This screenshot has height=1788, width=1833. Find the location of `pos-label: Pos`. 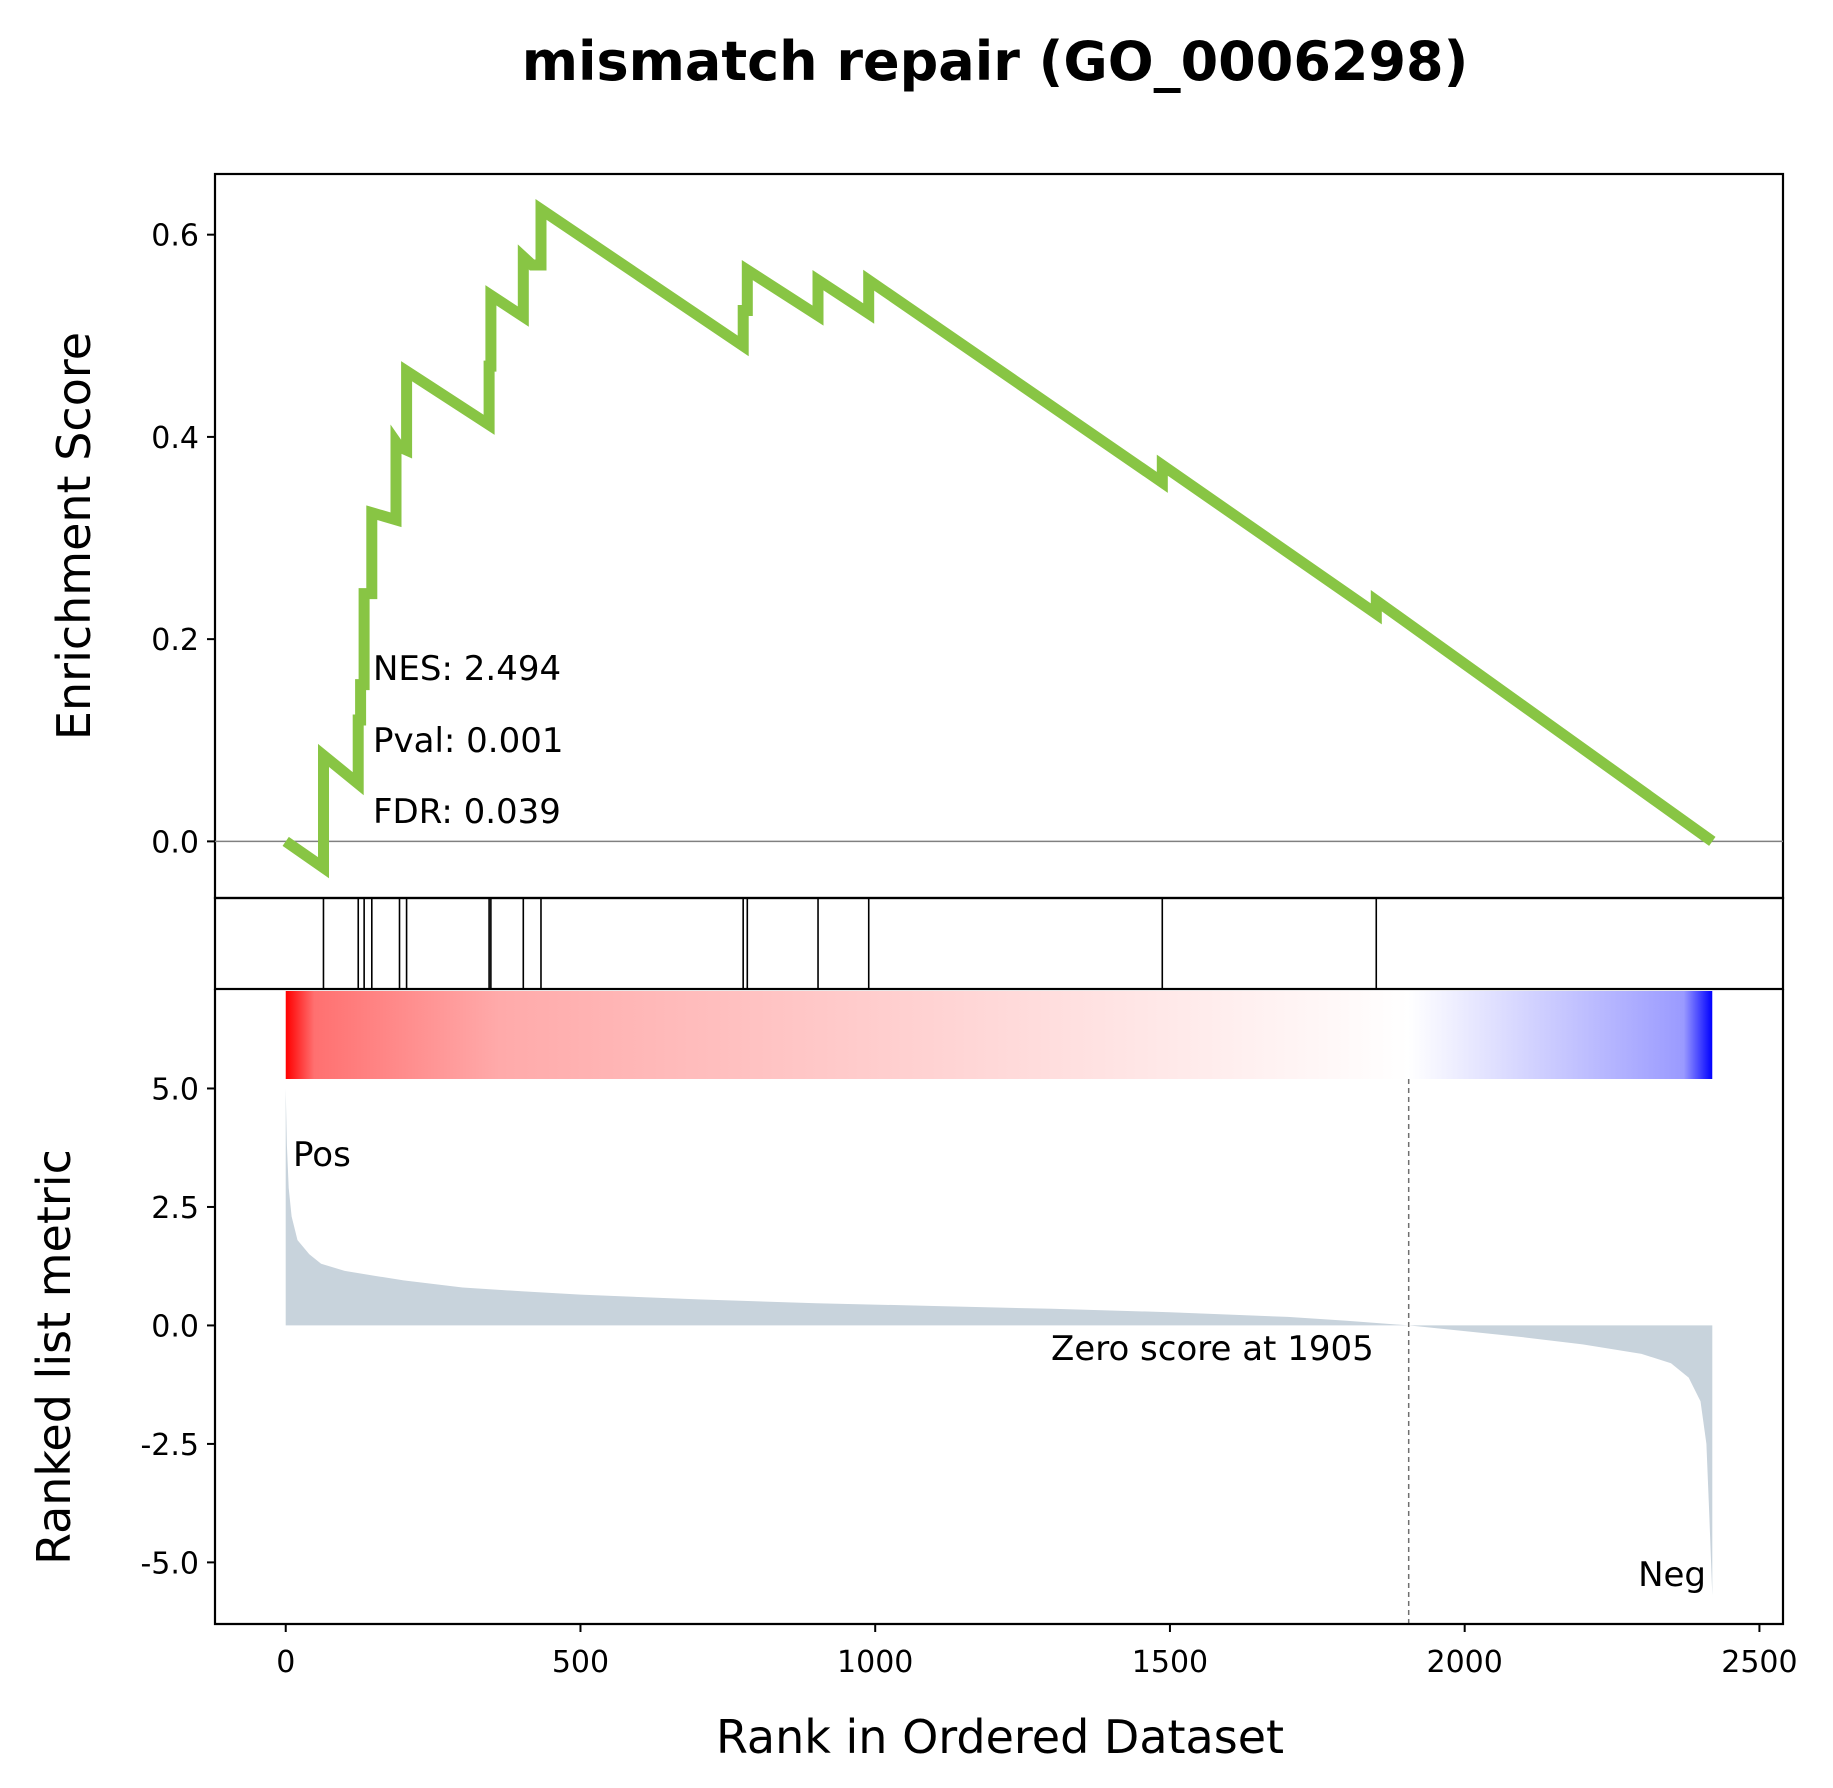

pos-label: Pos is located at coordinates (322, 1155).